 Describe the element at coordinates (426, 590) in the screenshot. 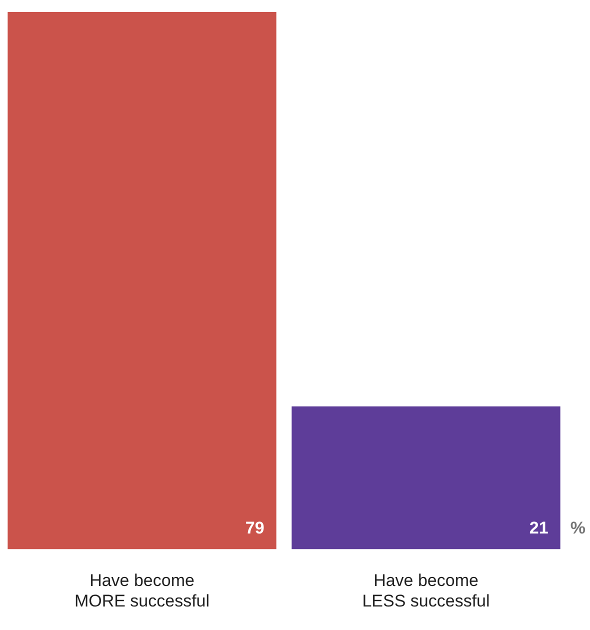

I see `x-tick-label: Have become LESS successful` at that location.